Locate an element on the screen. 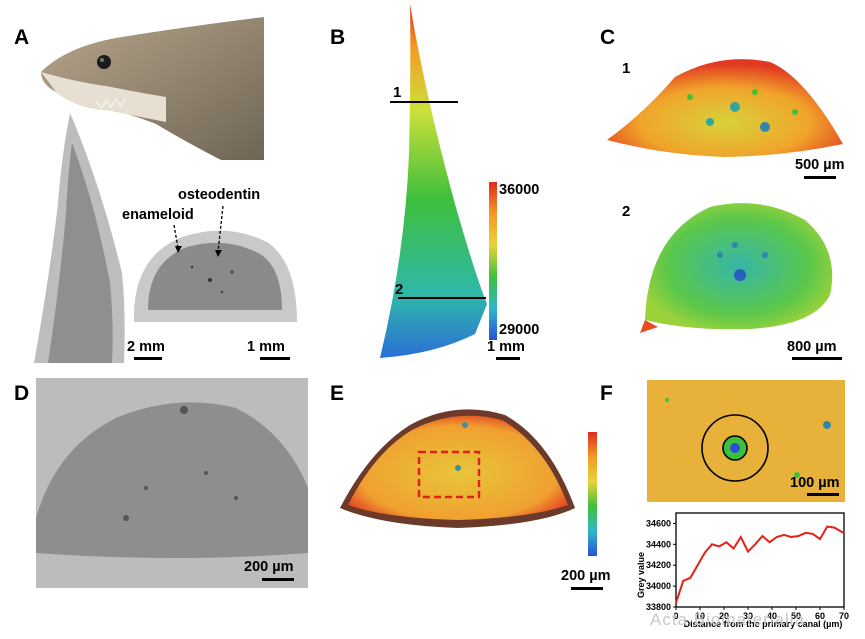  colorbar-b is located at coordinates (493, 261).